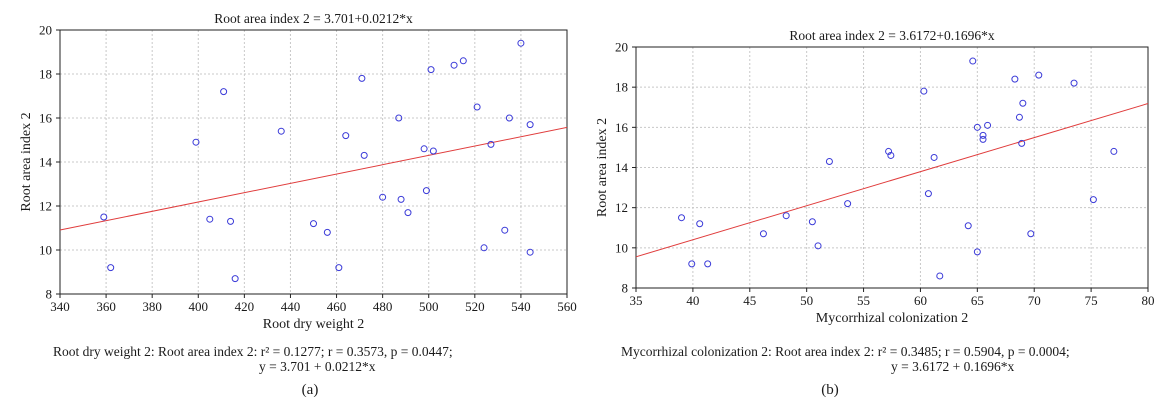 The height and width of the screenshot is (403, 1164). What do you see at coordinates (1091, 300) in the screenshot?
I see `x-tick-label: 75` at bounding box center [1091, 300].